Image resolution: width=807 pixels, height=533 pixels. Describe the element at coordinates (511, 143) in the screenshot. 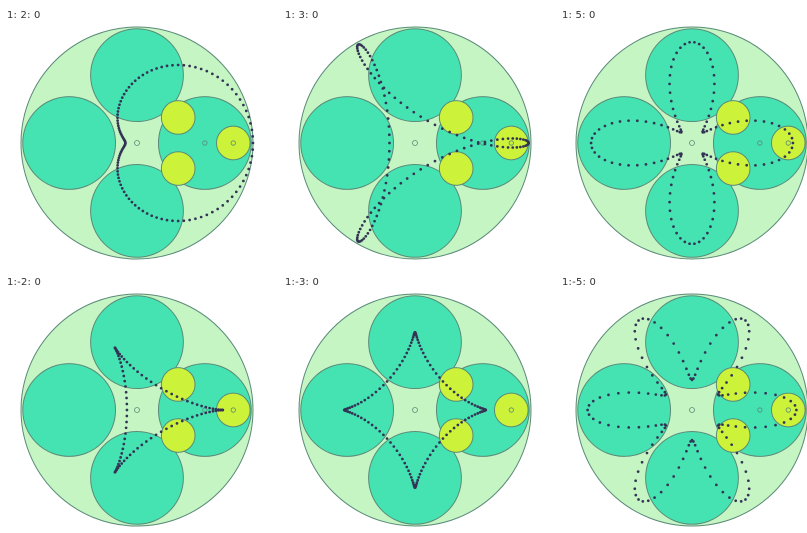

I see `small-circle-right` at that location.